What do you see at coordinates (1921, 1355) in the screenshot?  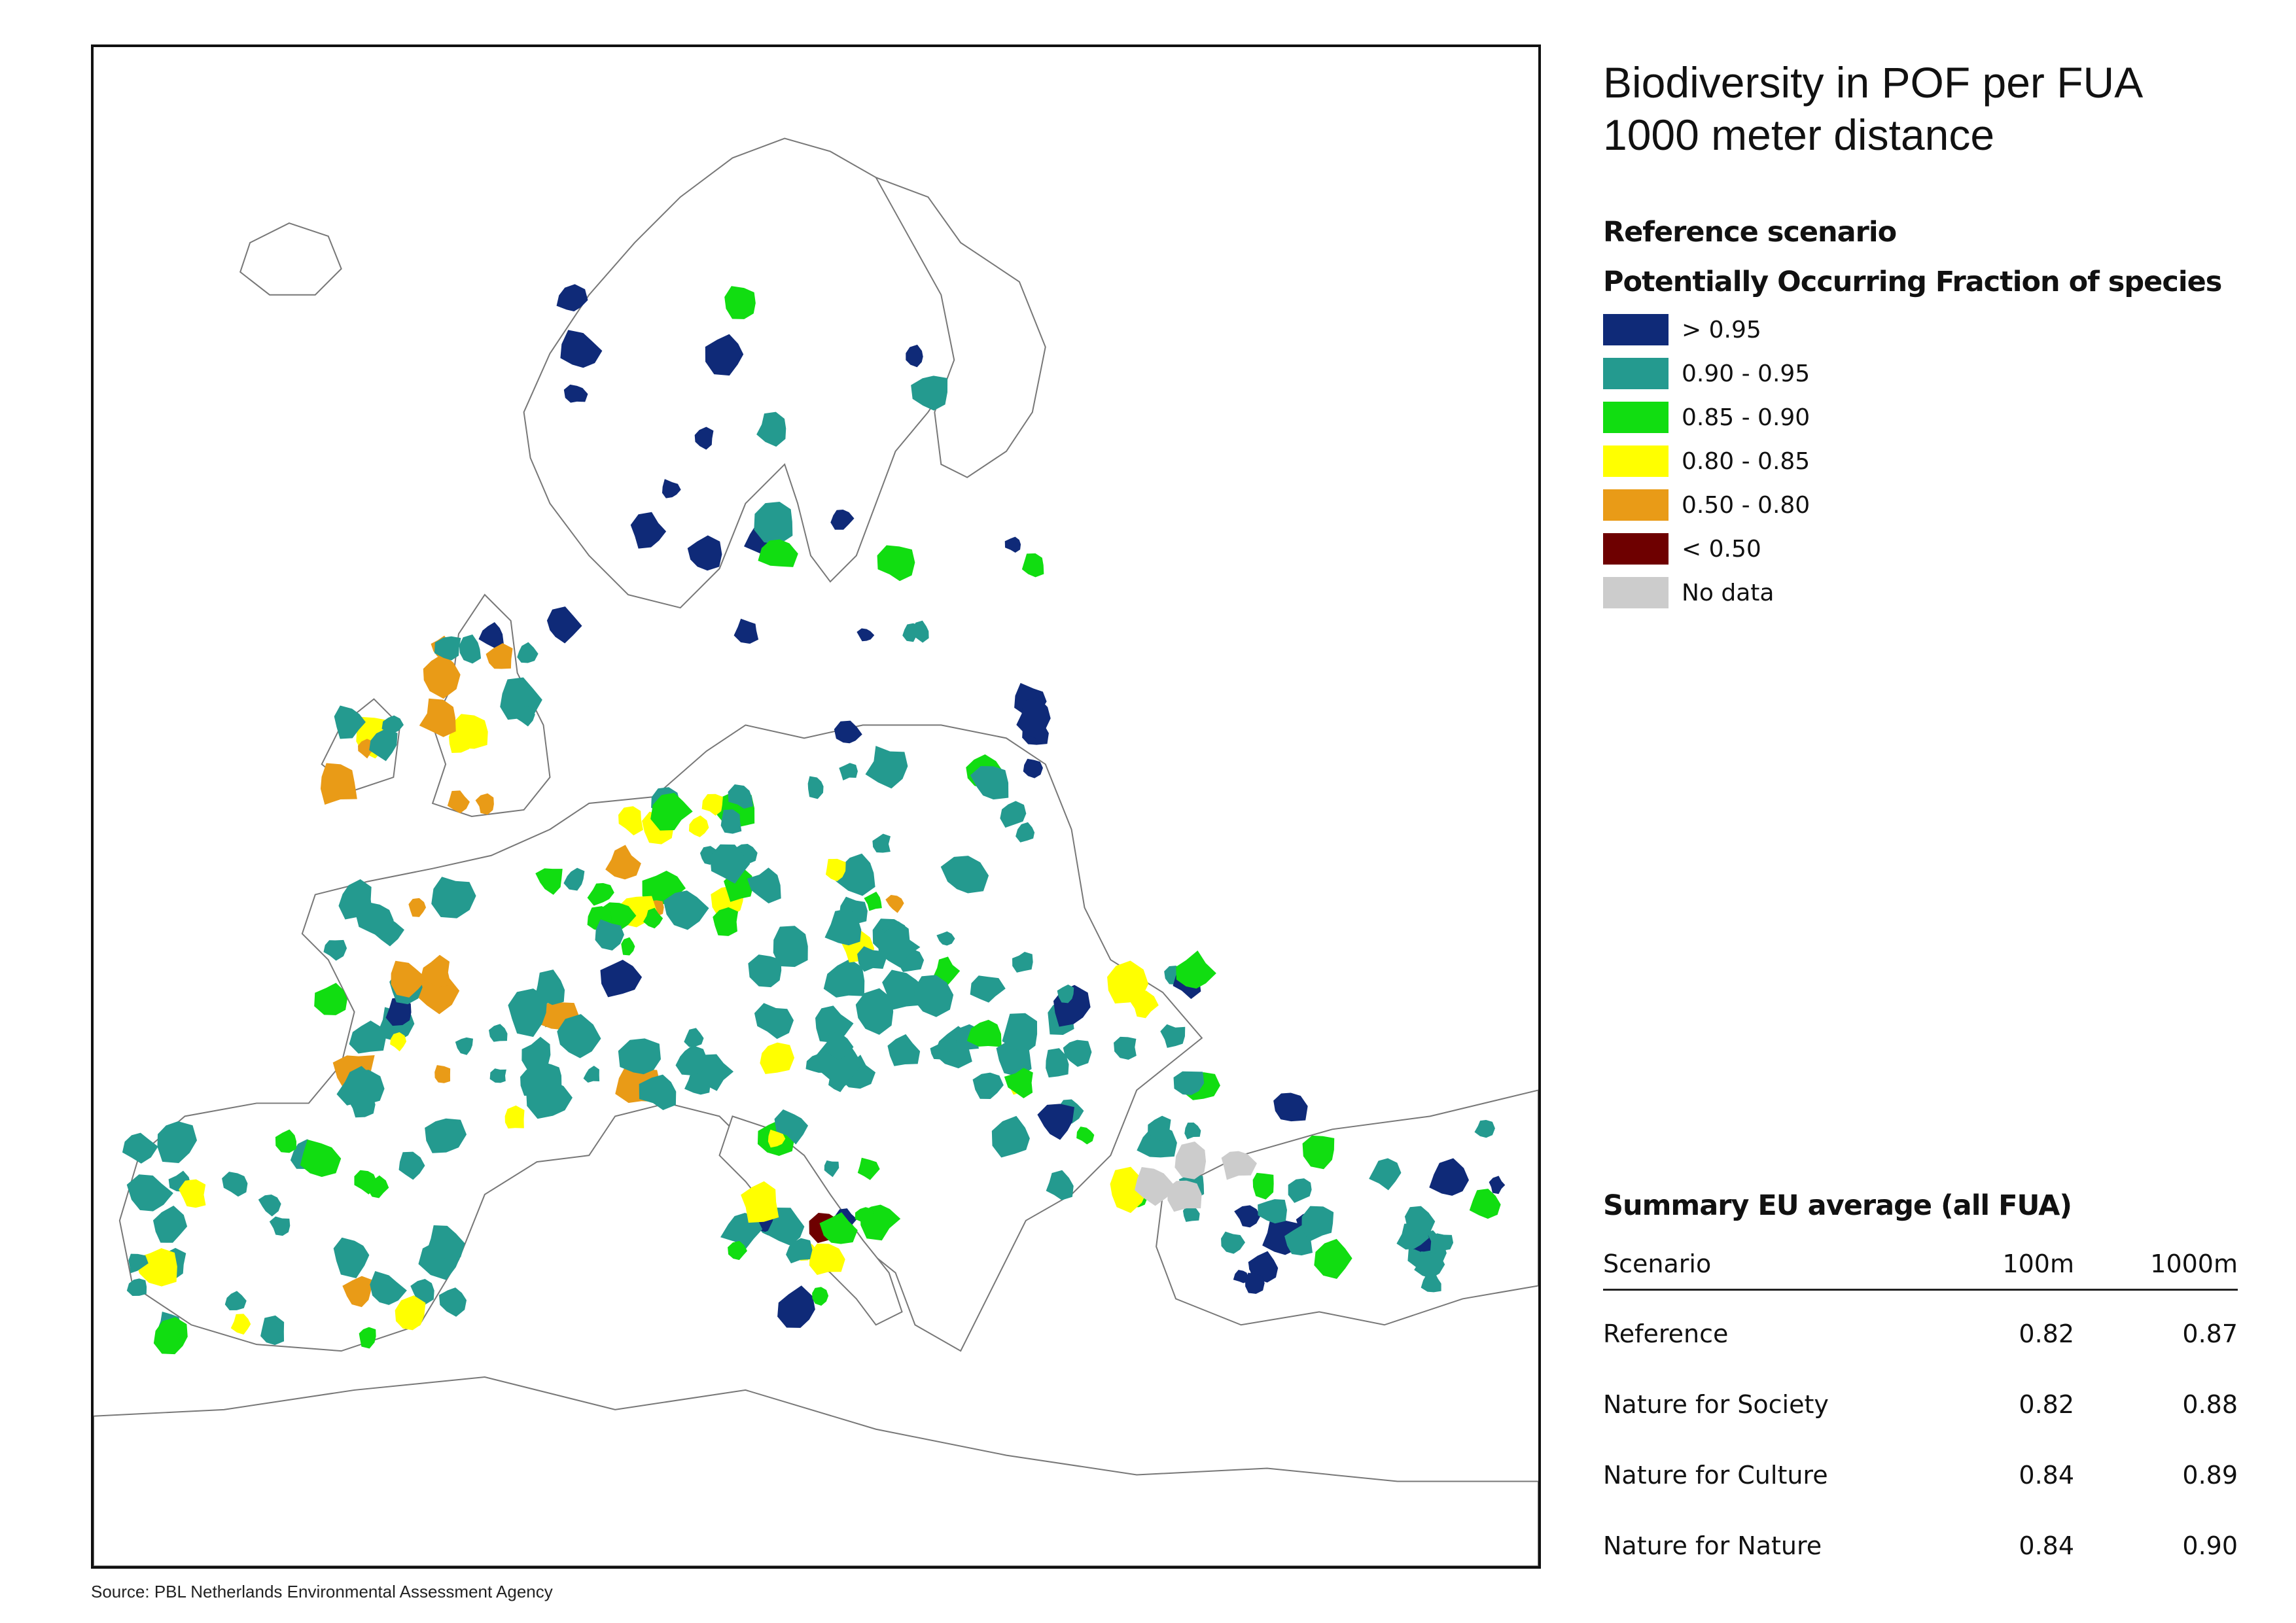 I see `table-row: Reference 0.82 0.87` at bounding box center [1921, 1355].